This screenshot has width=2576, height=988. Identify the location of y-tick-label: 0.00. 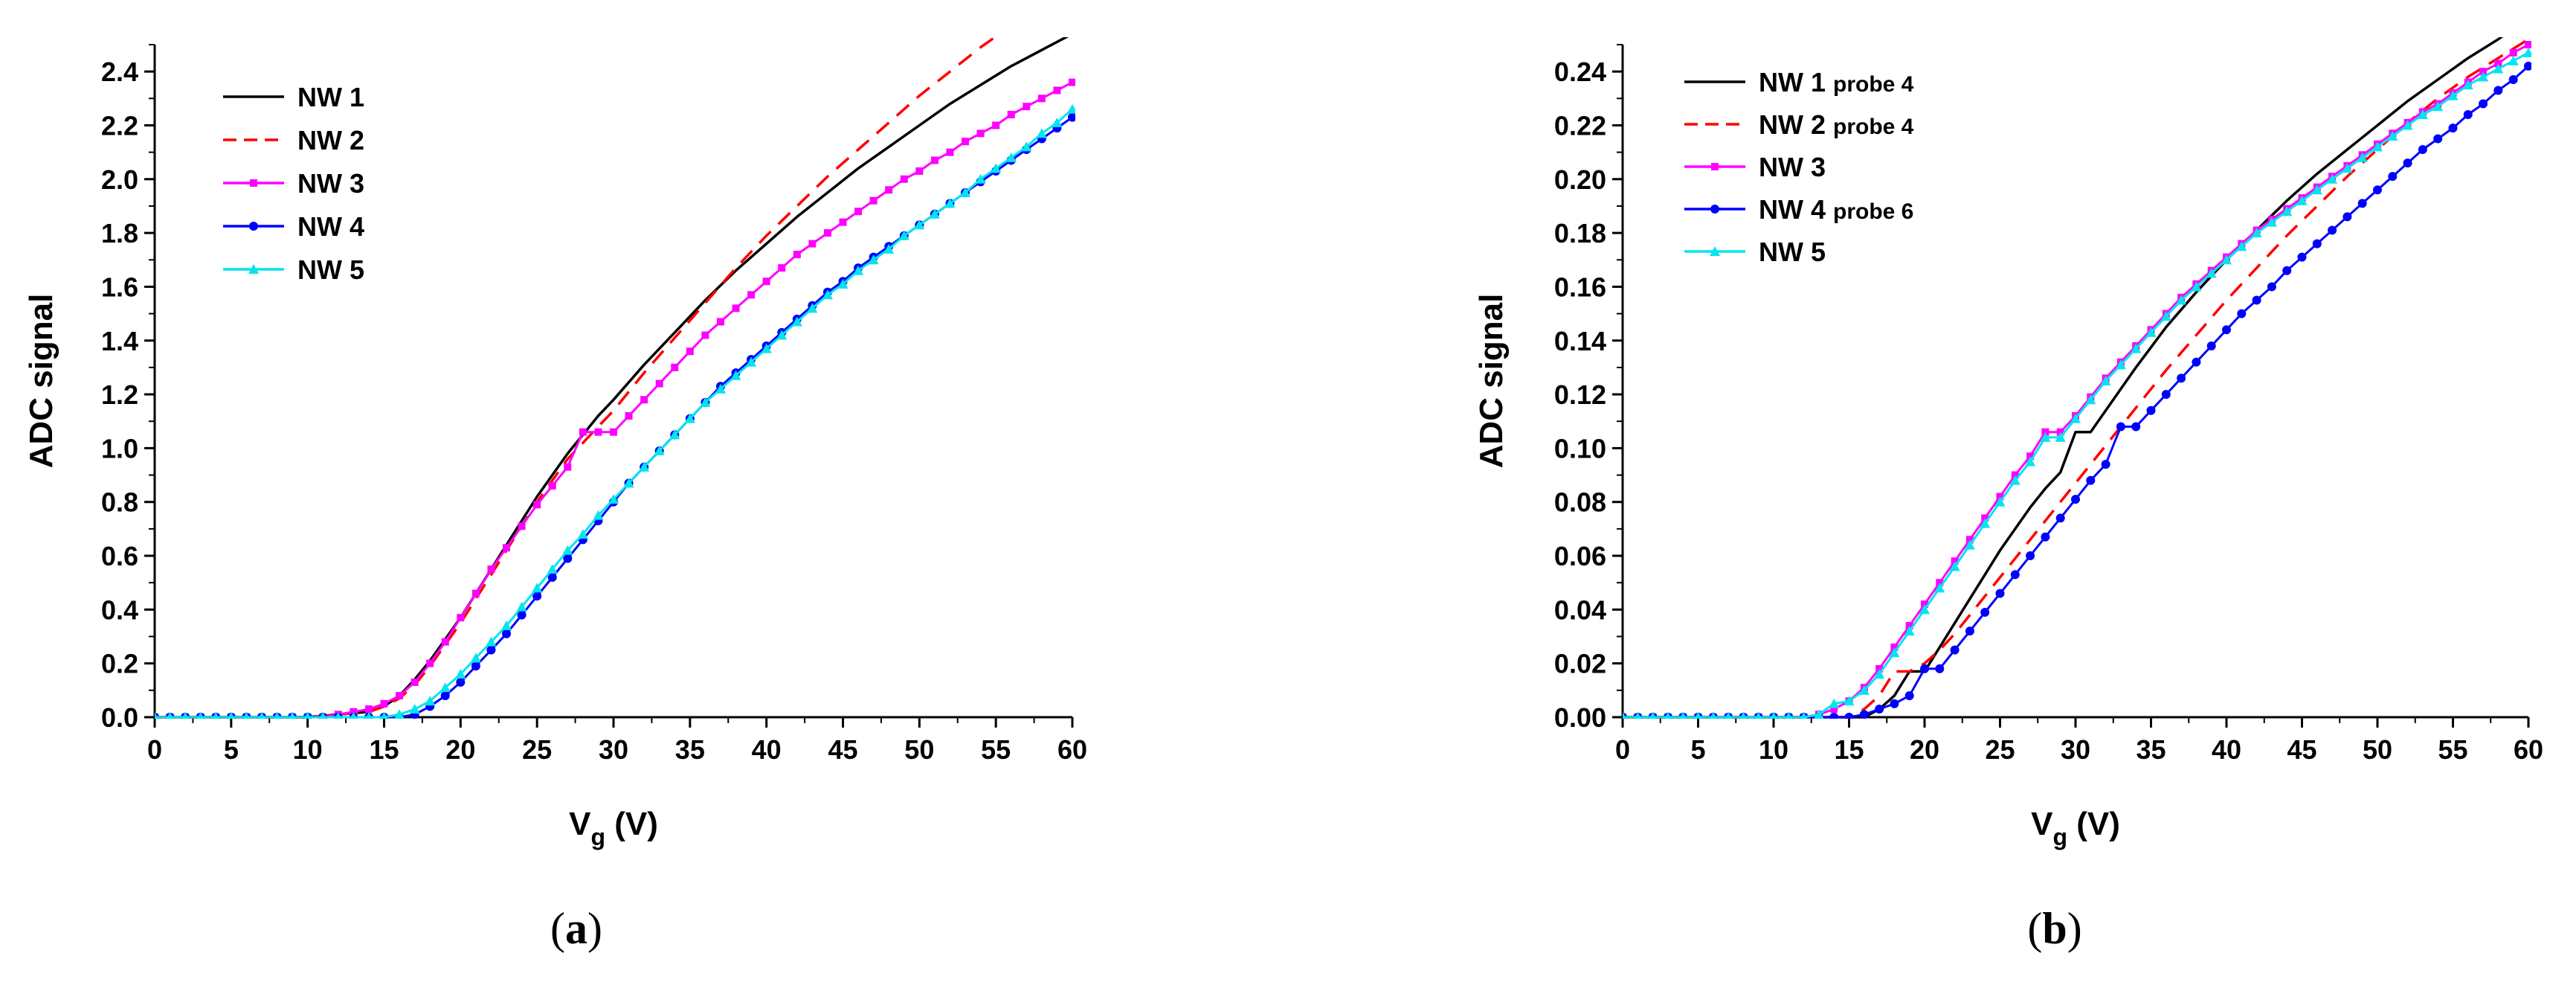
(1580, 717).